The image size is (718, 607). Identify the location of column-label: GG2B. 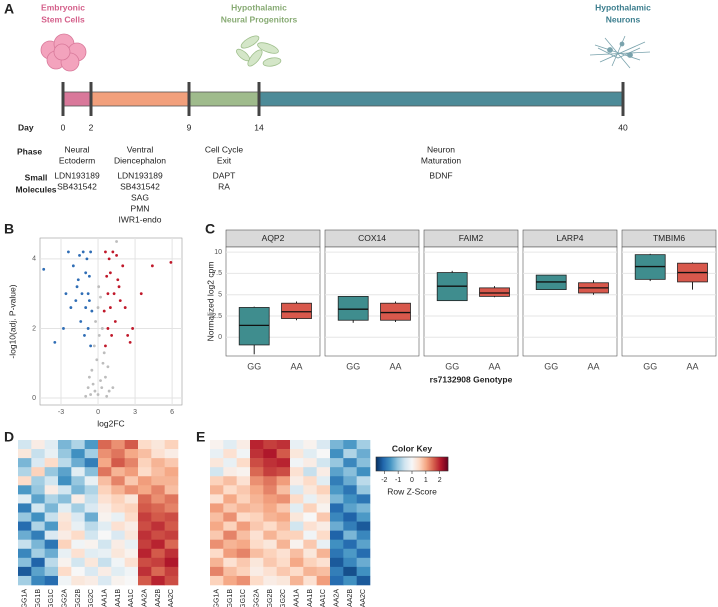
(78, 598).